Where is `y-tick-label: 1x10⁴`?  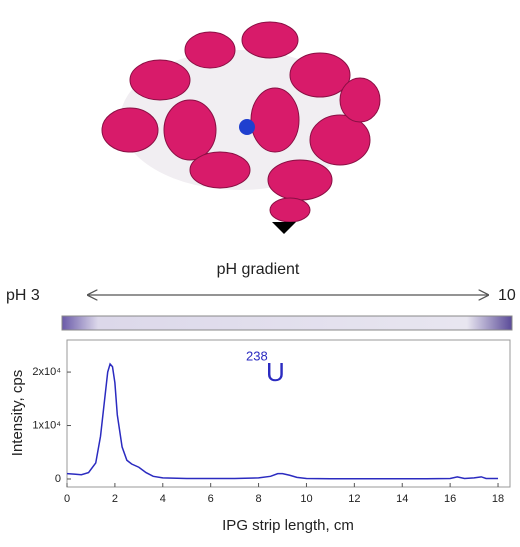 y-tick-label: 1x10⁴ is located at coordinates (46, 425).